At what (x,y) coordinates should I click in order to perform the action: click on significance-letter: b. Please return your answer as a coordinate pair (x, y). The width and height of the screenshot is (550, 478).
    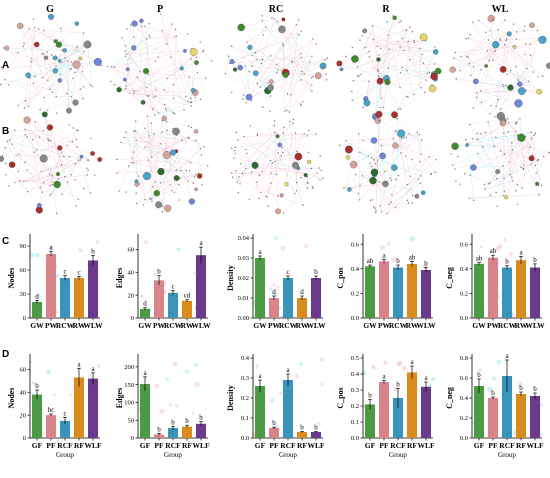
    Looking at the image, I should click on (521, 388).